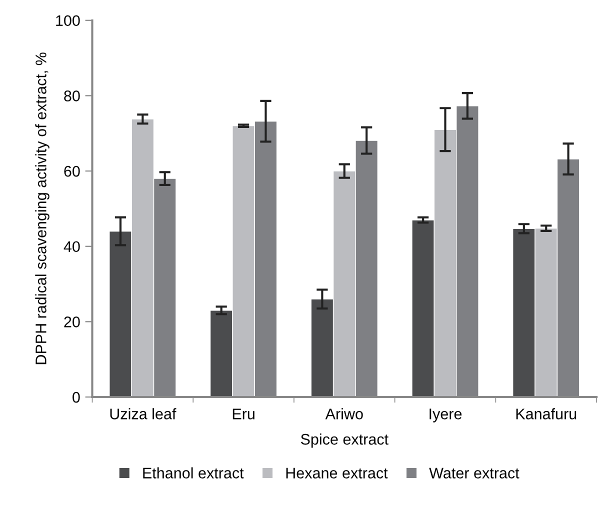  What do you see at coordinates (42, 208) in the screenshot?
I see `y-axis-title: DPPH radical scavenging activity of extract, %` at bounding box center [42, 208].